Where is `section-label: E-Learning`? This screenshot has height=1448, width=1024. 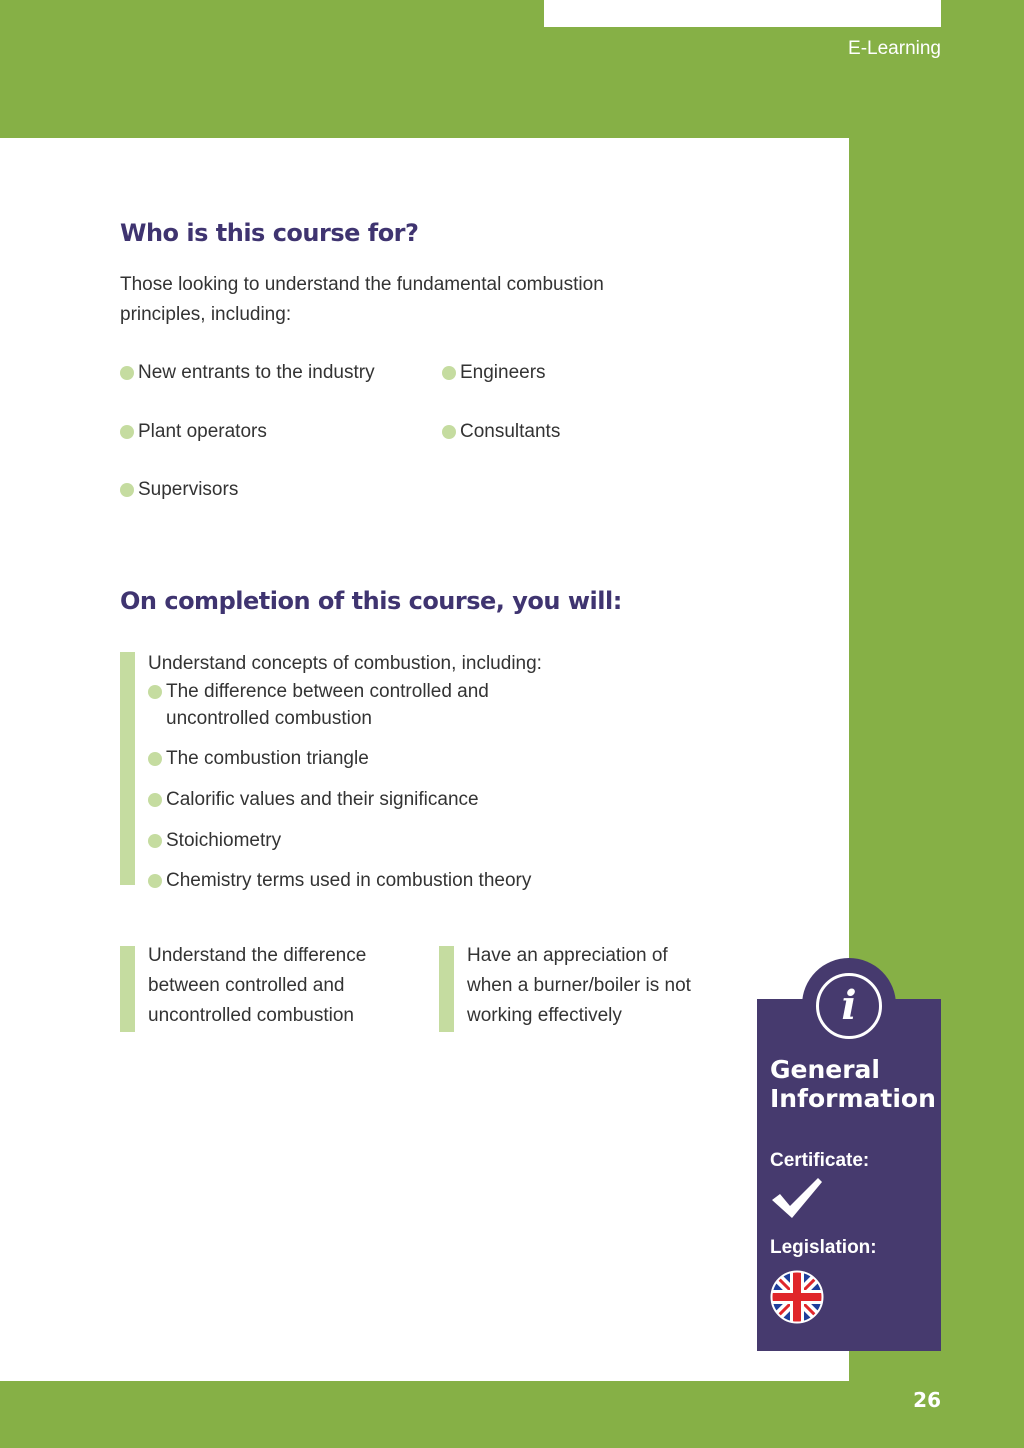 section-label: E-Learning is located at coordinates (894, 48).